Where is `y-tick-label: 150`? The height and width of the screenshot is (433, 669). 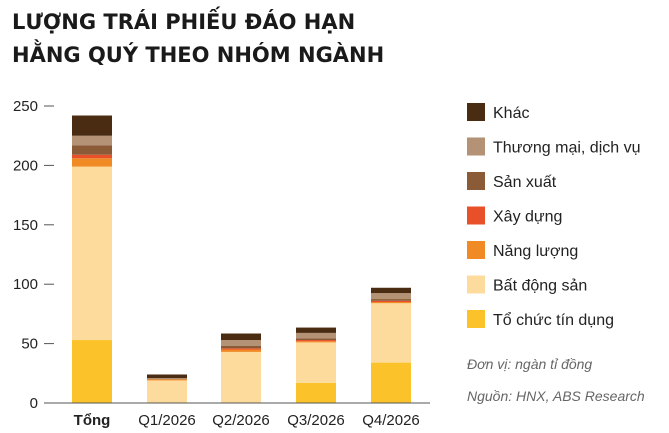 y-tick-label: 150 is located at coordinates (25, 225).